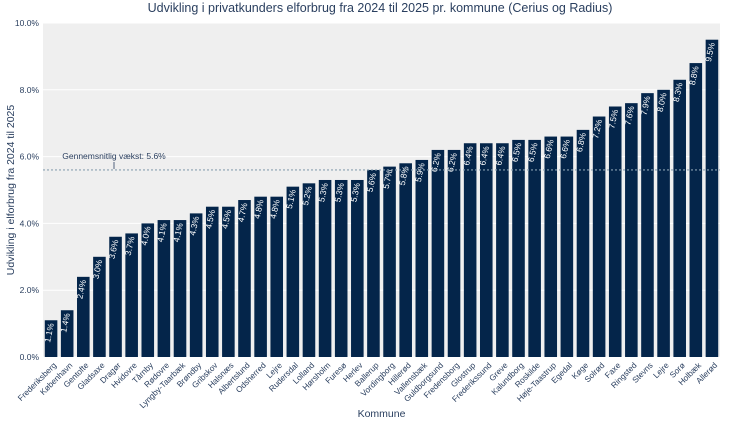  Describe the element at coordinates (662, 101) in the screenshot. I see `data-label: 8.0%` at that location.